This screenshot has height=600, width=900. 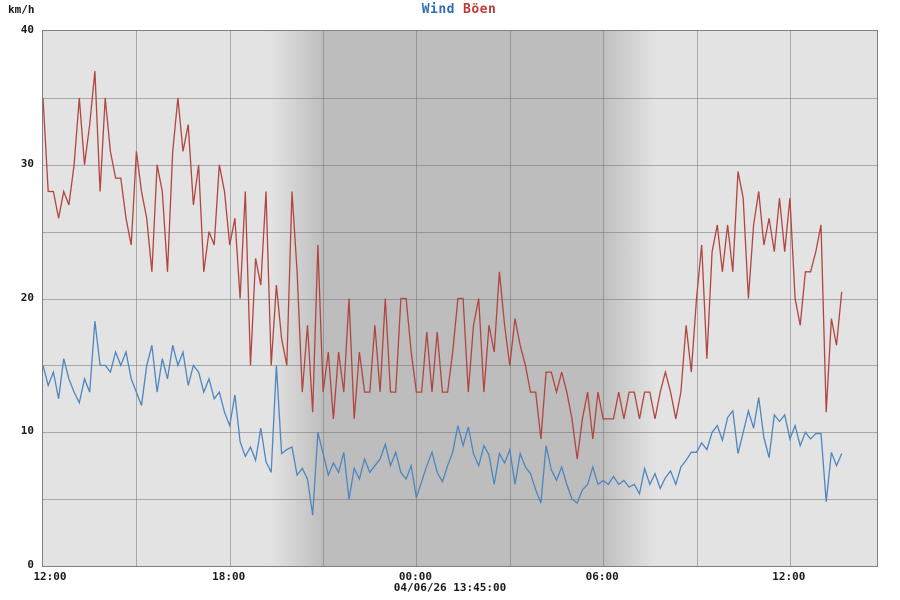 What do you see at coordinates (27, 297) in the screenshot?
I see `y-tick-label: 20` at bounding box center [27, 297].